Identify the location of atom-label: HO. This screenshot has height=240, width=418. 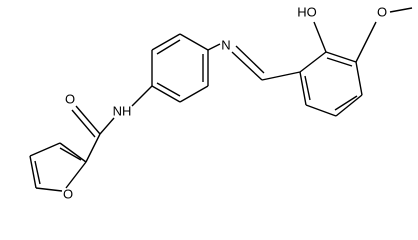
(307, 11).